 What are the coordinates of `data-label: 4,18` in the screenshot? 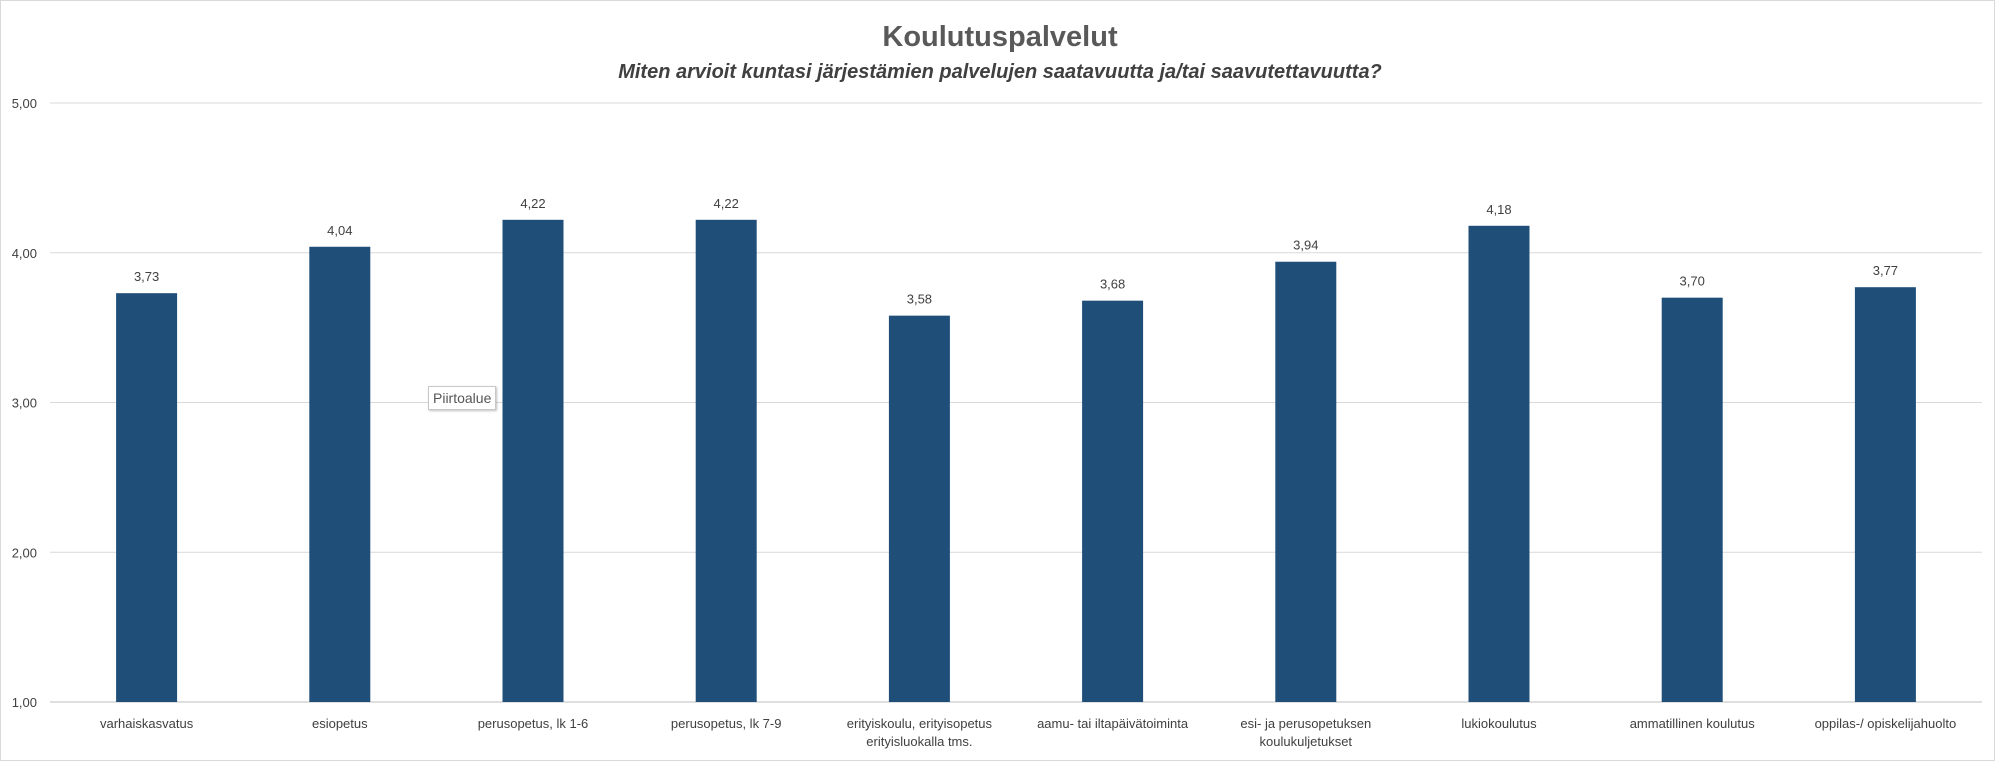 It's located at (1498, 209).